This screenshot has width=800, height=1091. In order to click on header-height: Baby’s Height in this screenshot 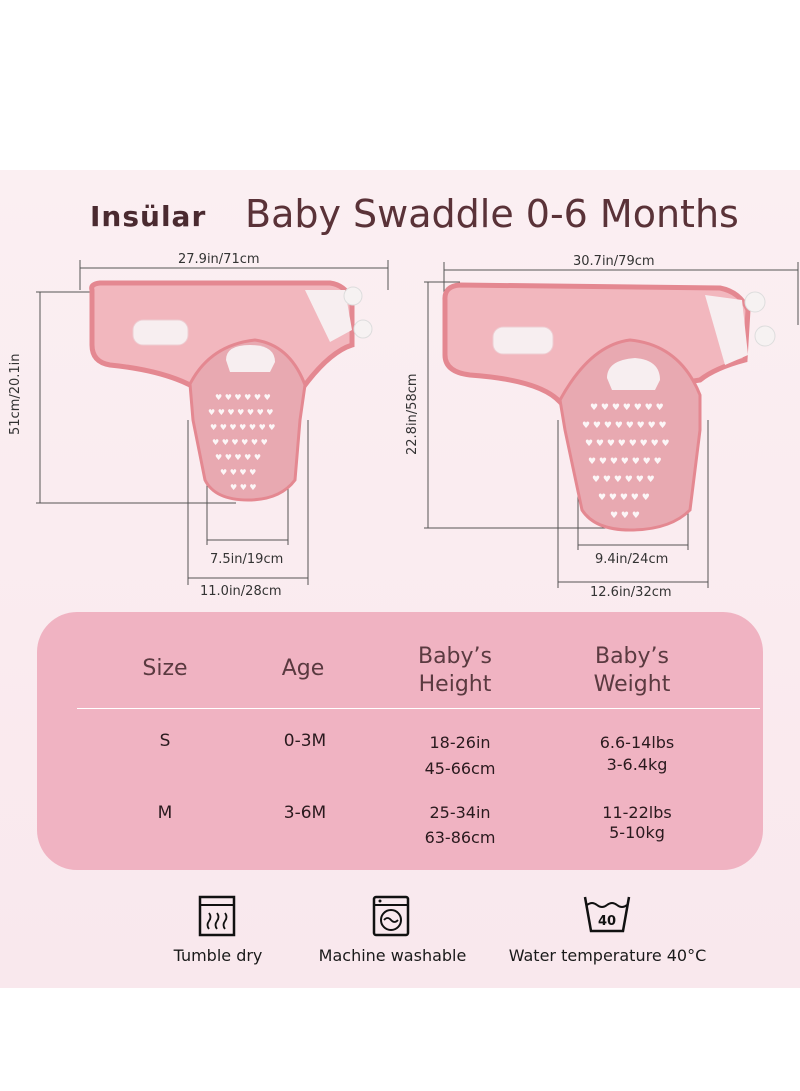, I will do `click(454, 670)`.